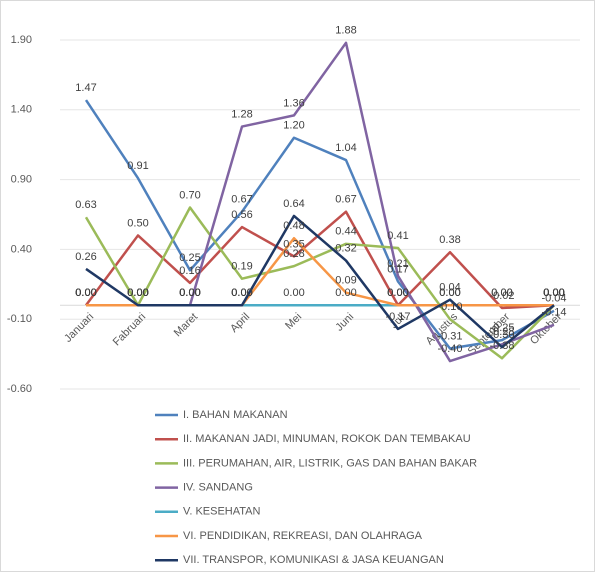  What do you see at coordinates (293, 103) in the screenshot?
I see `data-label: 1.36` at bounding box center [293, 103].